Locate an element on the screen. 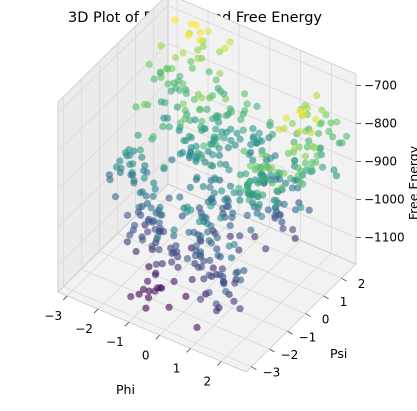 This screenshot has height=411, width=417. x-tick-label: 0 is located at coordinates (146, 355).